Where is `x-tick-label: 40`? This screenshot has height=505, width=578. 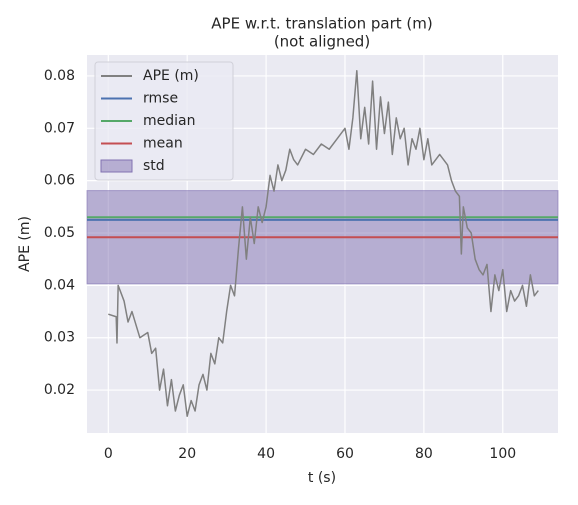 x-tick-label: 40 is located at coordinates (266, 454).